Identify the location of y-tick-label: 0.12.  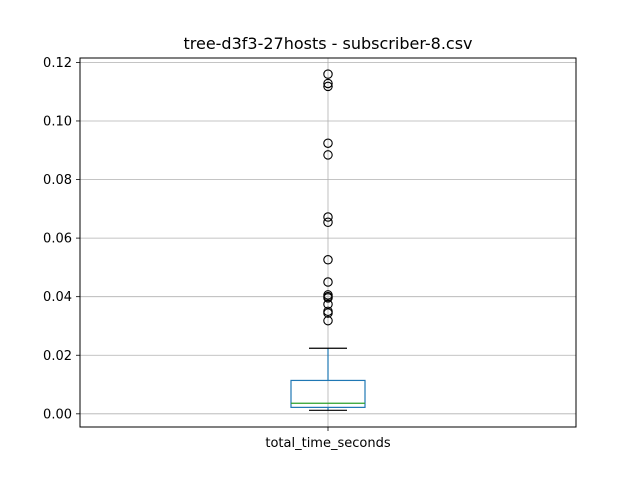
(57, 63).